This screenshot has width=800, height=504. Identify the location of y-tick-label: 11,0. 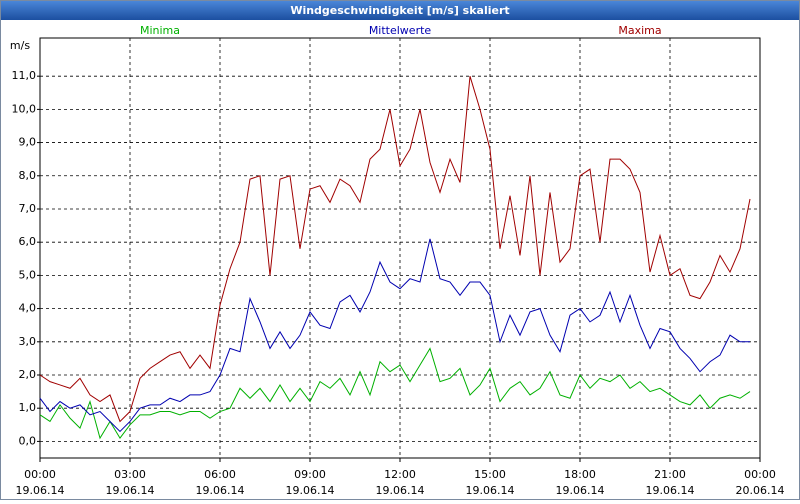
(24, 75).